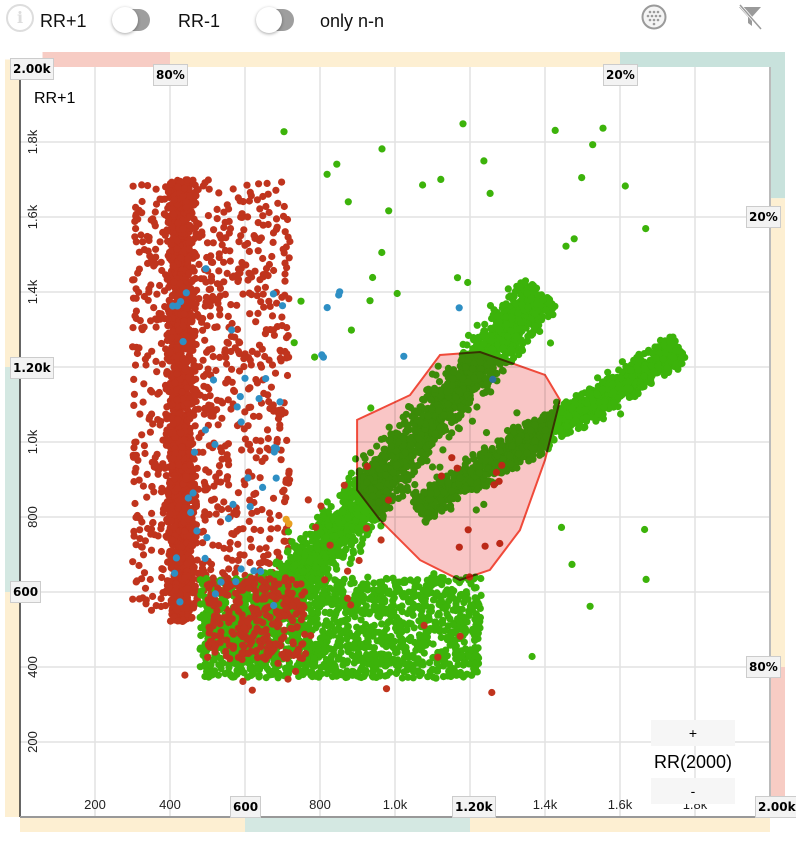 The height and width of the screenshot is (844, 796). Describe the element at coordinates (398, 20) in the screenshot. I see `toolbar: i RR+1 RR-1 only n-n` at that location.